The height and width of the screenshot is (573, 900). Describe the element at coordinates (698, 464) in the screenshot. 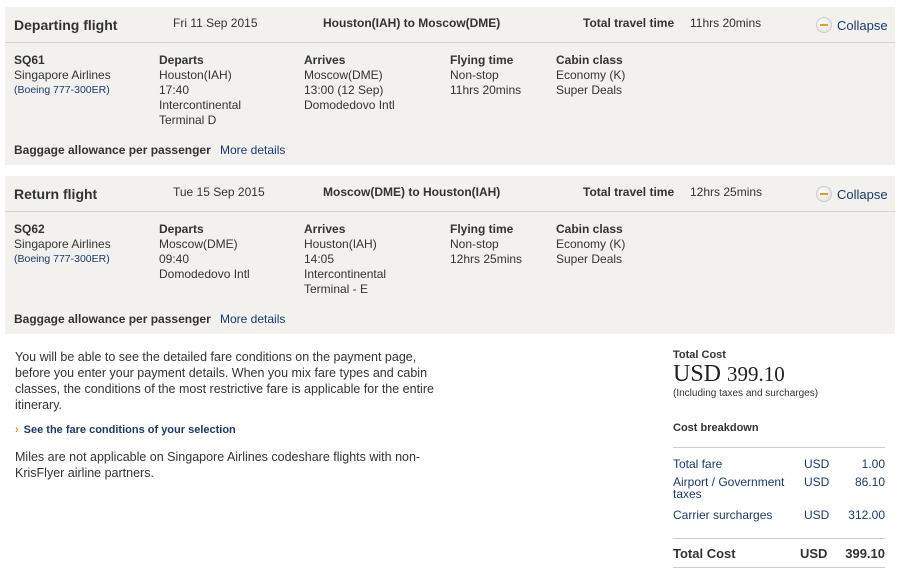

I see `cost-row-label: Total fare` at that location.